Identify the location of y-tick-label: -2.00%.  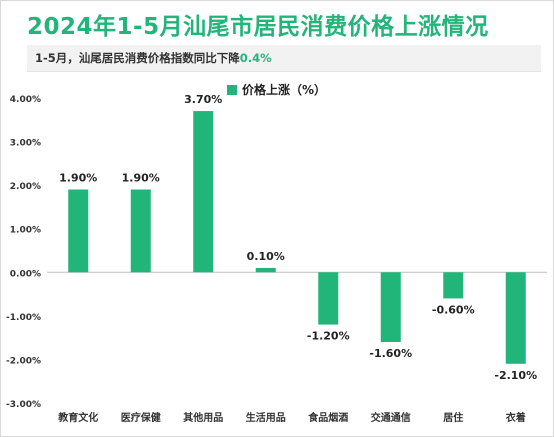
(23, 361).